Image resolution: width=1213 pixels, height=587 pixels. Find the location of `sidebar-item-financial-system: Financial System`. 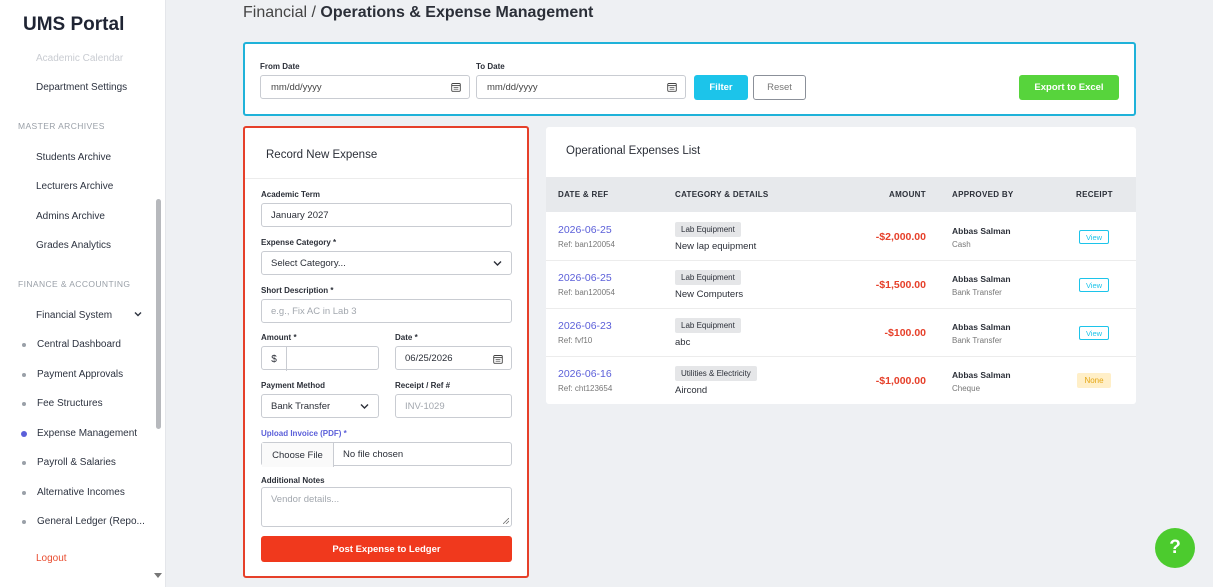

sidebar-item-financial-system: Financial System is located at coordinates (74, 315).